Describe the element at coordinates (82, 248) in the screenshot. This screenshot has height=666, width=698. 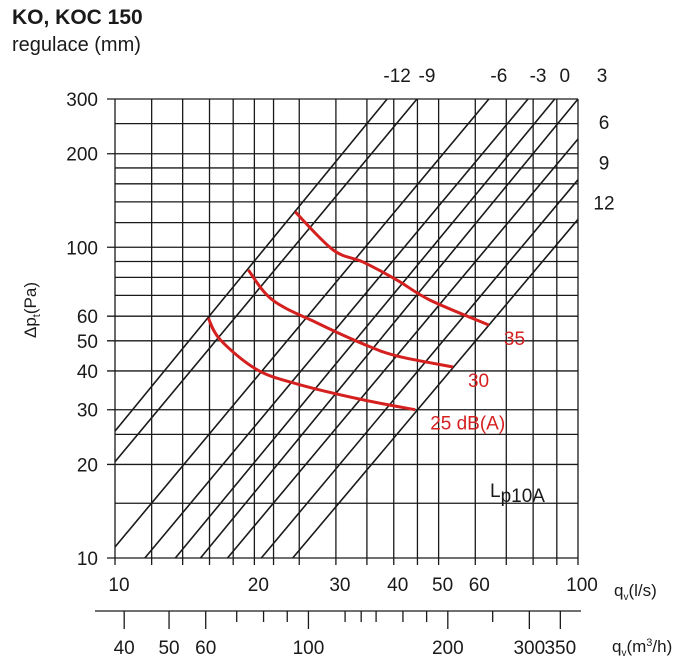
I see `y-tick-label: 100` at that location.